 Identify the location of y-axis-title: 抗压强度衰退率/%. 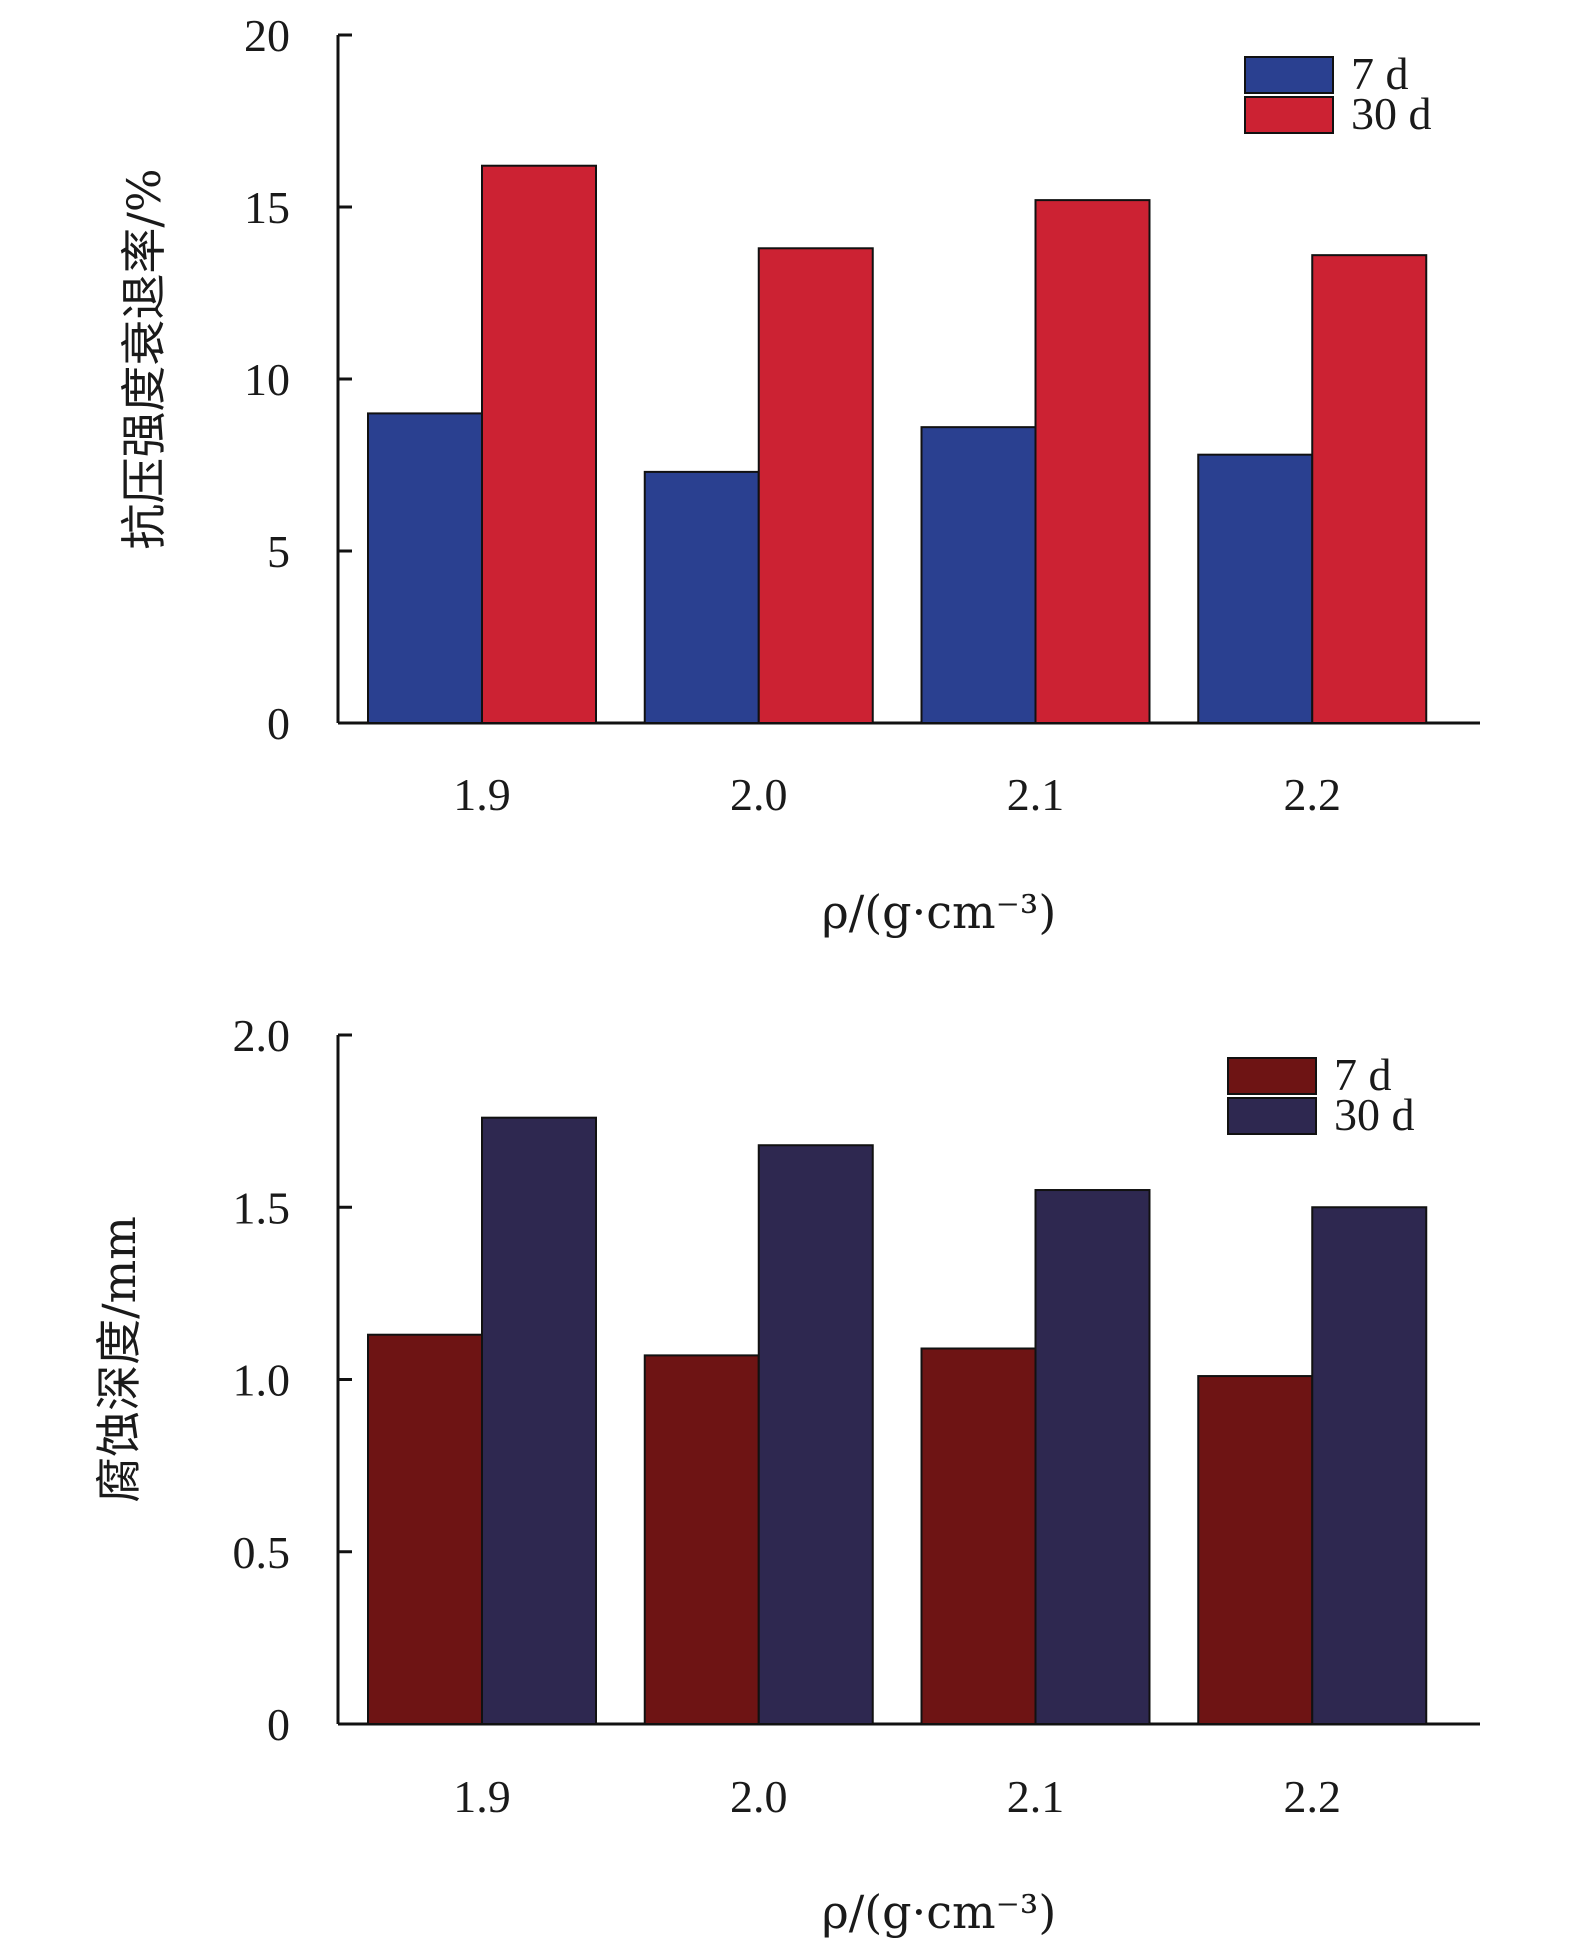
(144, 358).